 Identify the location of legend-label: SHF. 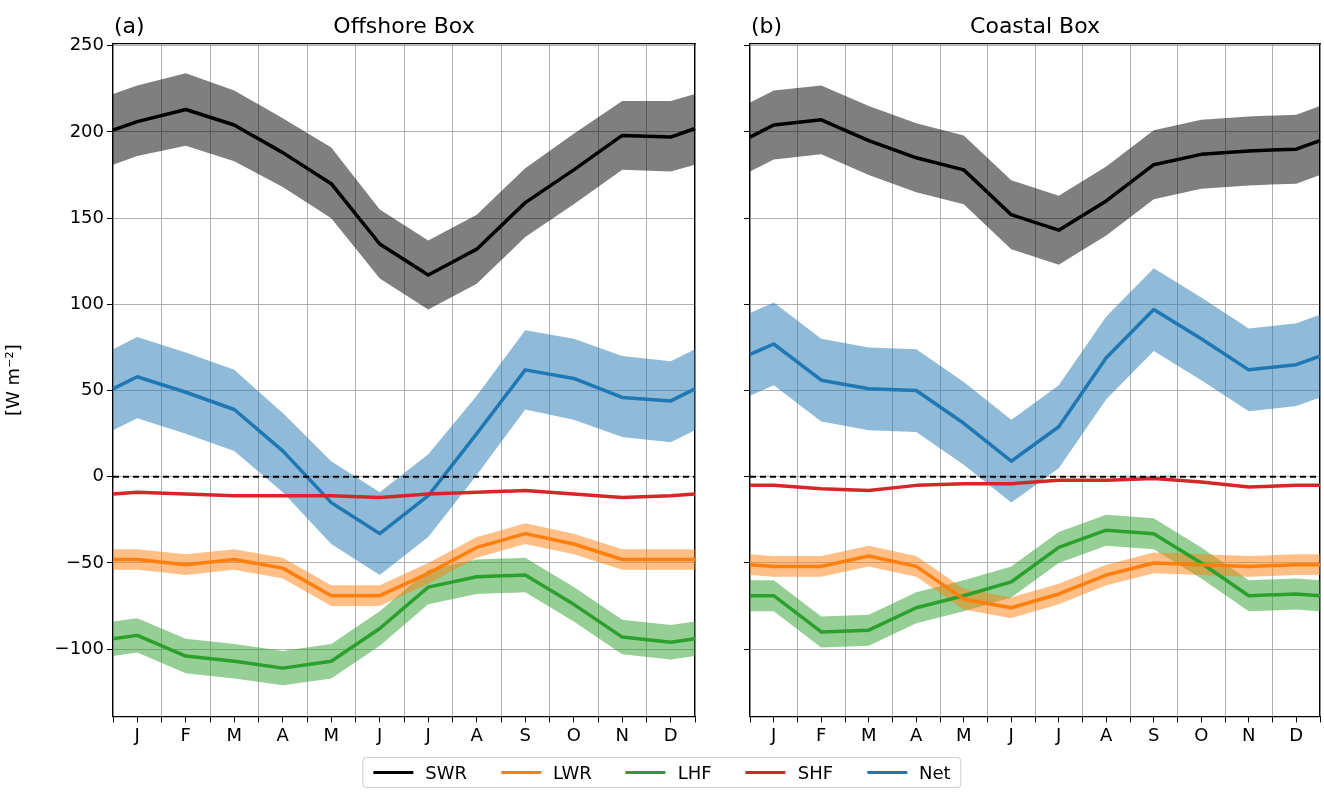
(815, 772).